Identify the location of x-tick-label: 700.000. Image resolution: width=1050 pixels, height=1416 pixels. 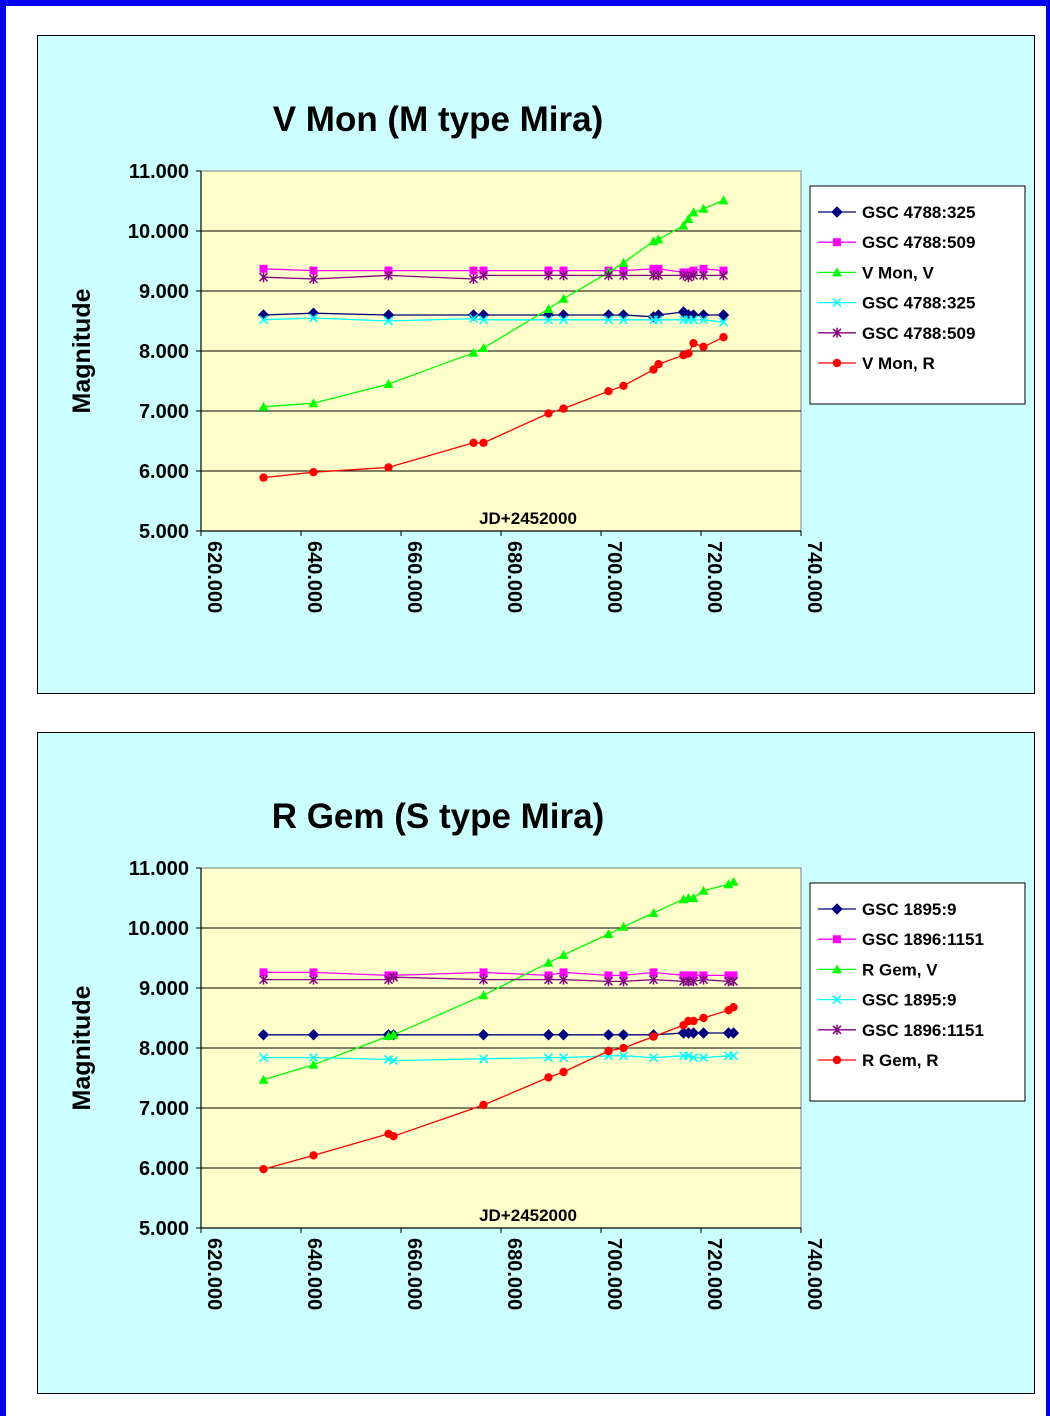
(614, 577).